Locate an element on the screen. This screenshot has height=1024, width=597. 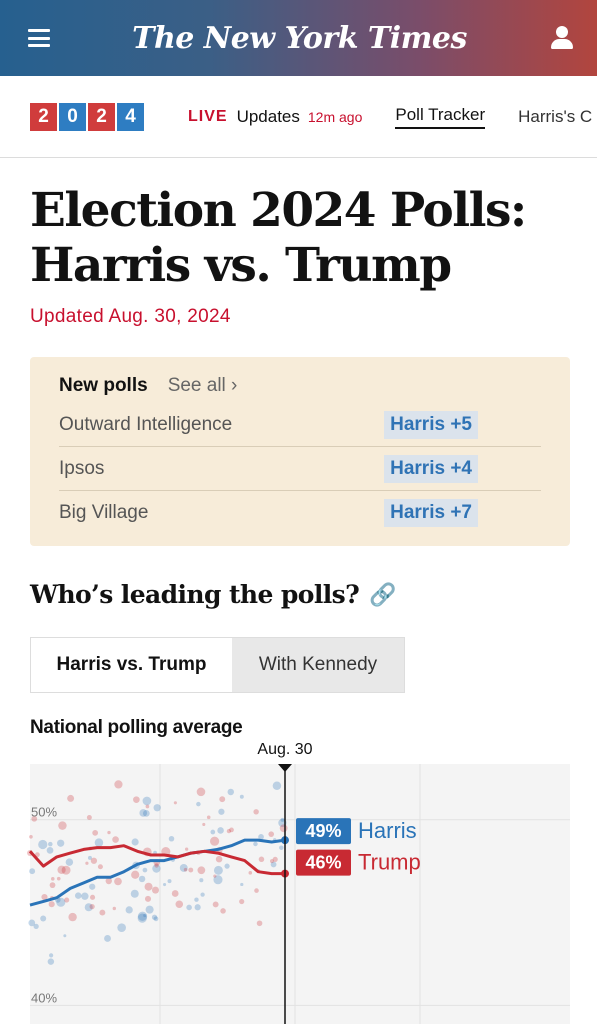
poll-result-badge: Harris +7 is located at coordinates (431, 513).